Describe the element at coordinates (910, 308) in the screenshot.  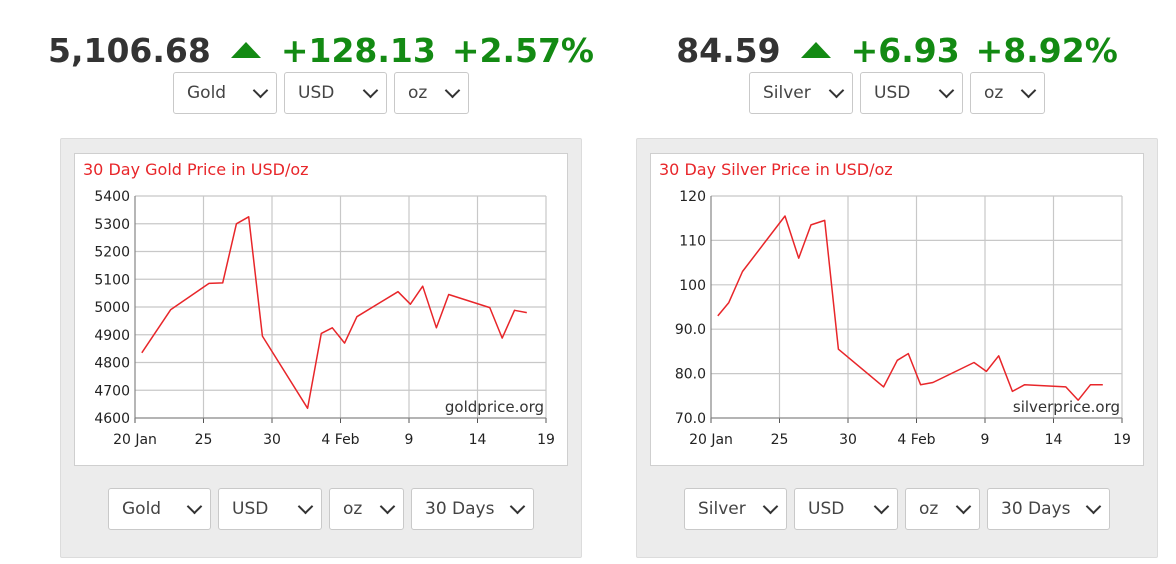
I see `silver-price-line` at that location.